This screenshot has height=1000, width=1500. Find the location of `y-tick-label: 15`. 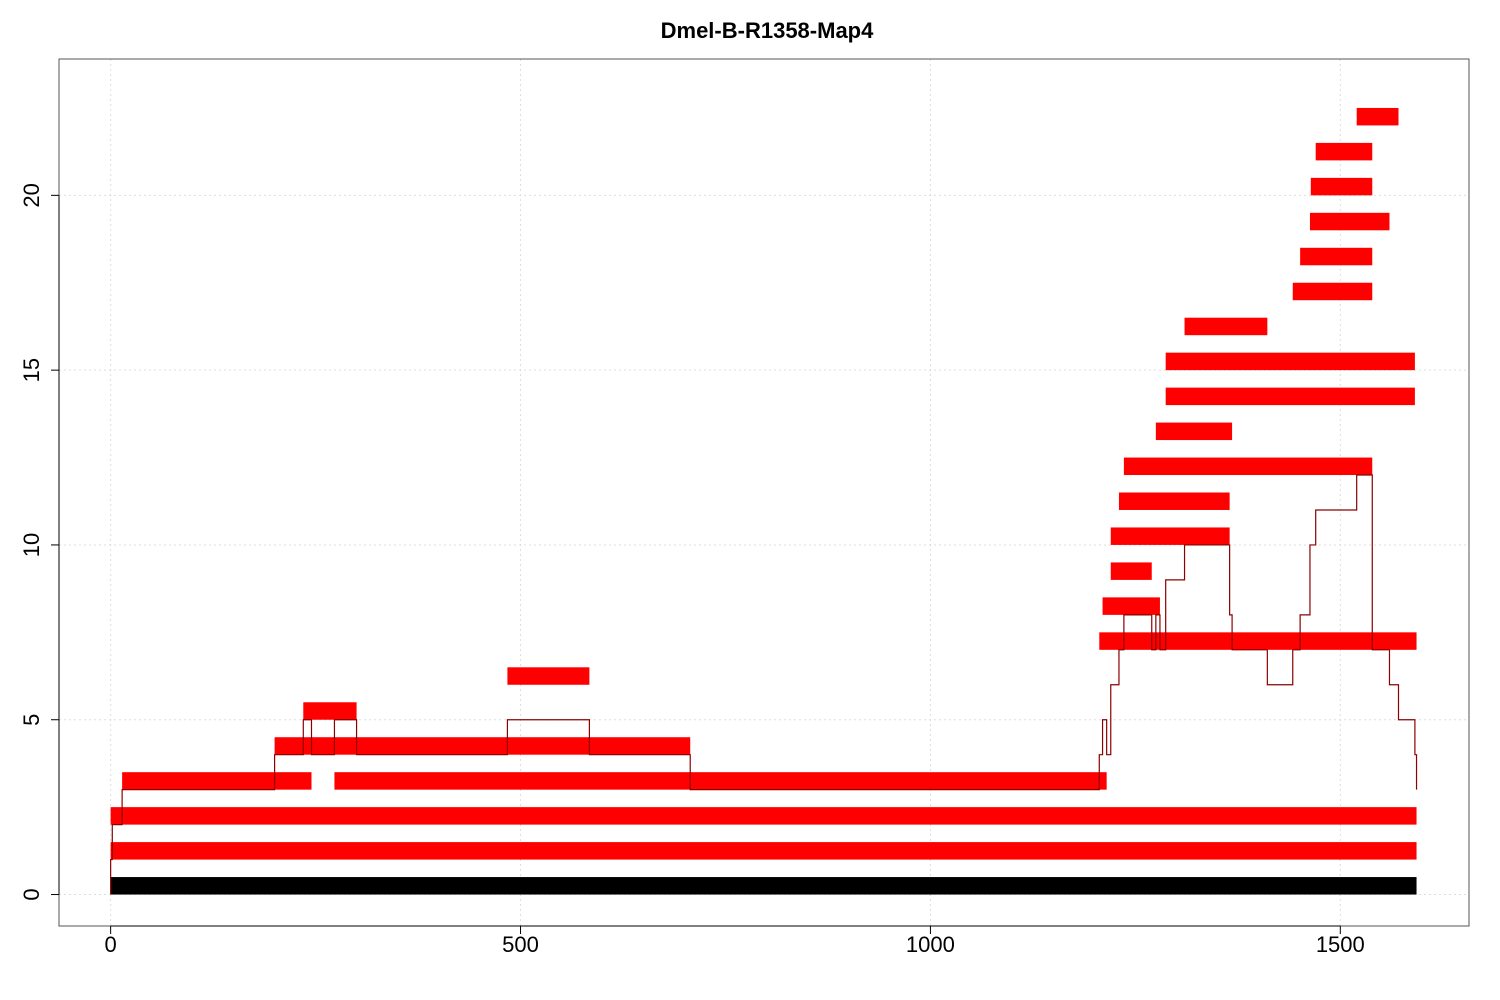

y-tick-label: 15 is located at coordinates (31, 370).